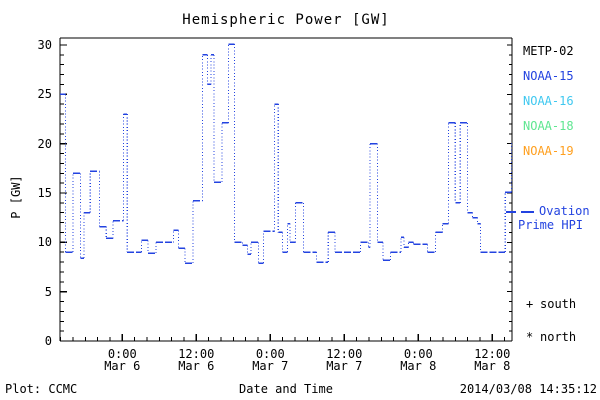 This screenshot has height=400, width=600. What do you see at coordinates (558, 337) in the screenshot?
I see `marker-label-north: north` at bounding box center [558, 337].